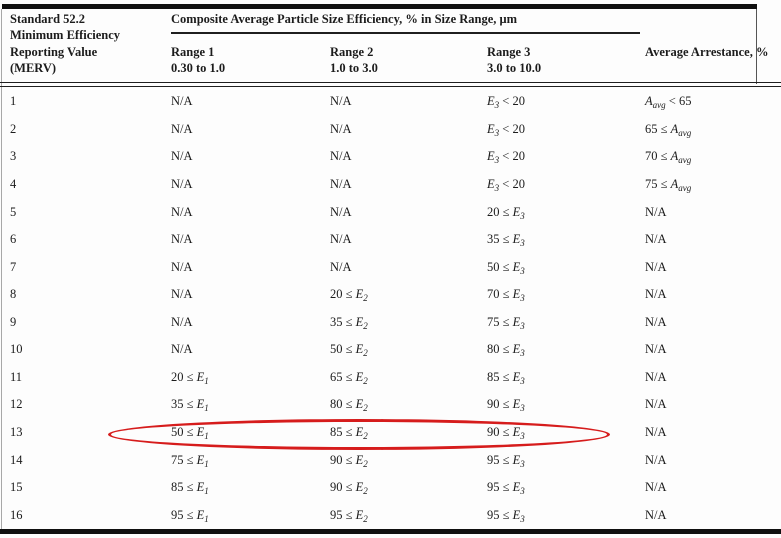  I want to click on range1-column-header: Range 1 0.30 to 1.0, so click(198, 60).